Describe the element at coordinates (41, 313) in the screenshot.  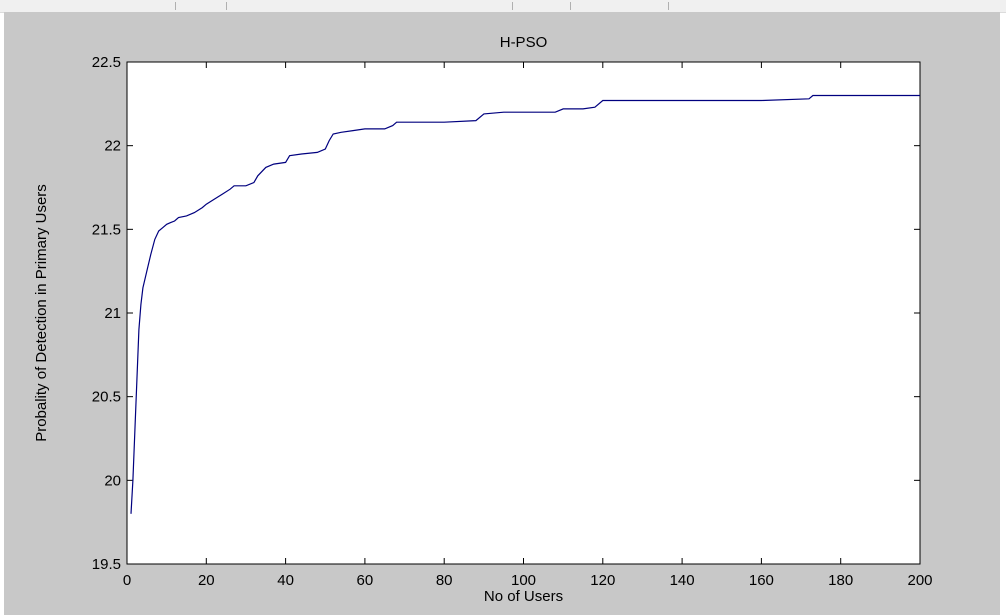
I see `y-axis-label: Probality of Detection in Primary Users` at that location.